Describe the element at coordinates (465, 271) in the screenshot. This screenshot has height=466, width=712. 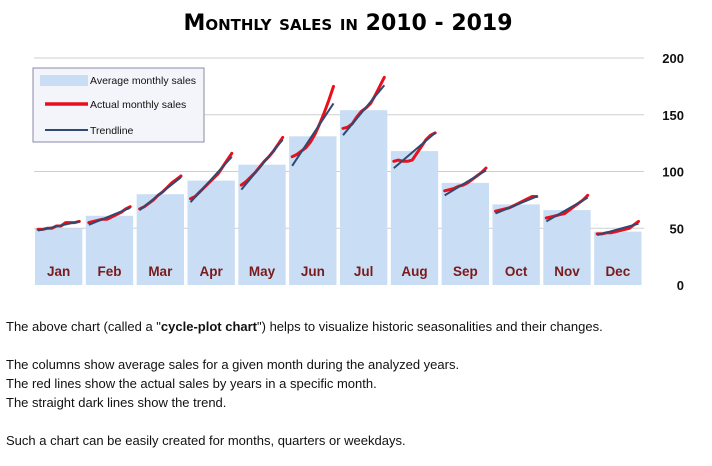
I see `month-label: Sep` at that location.